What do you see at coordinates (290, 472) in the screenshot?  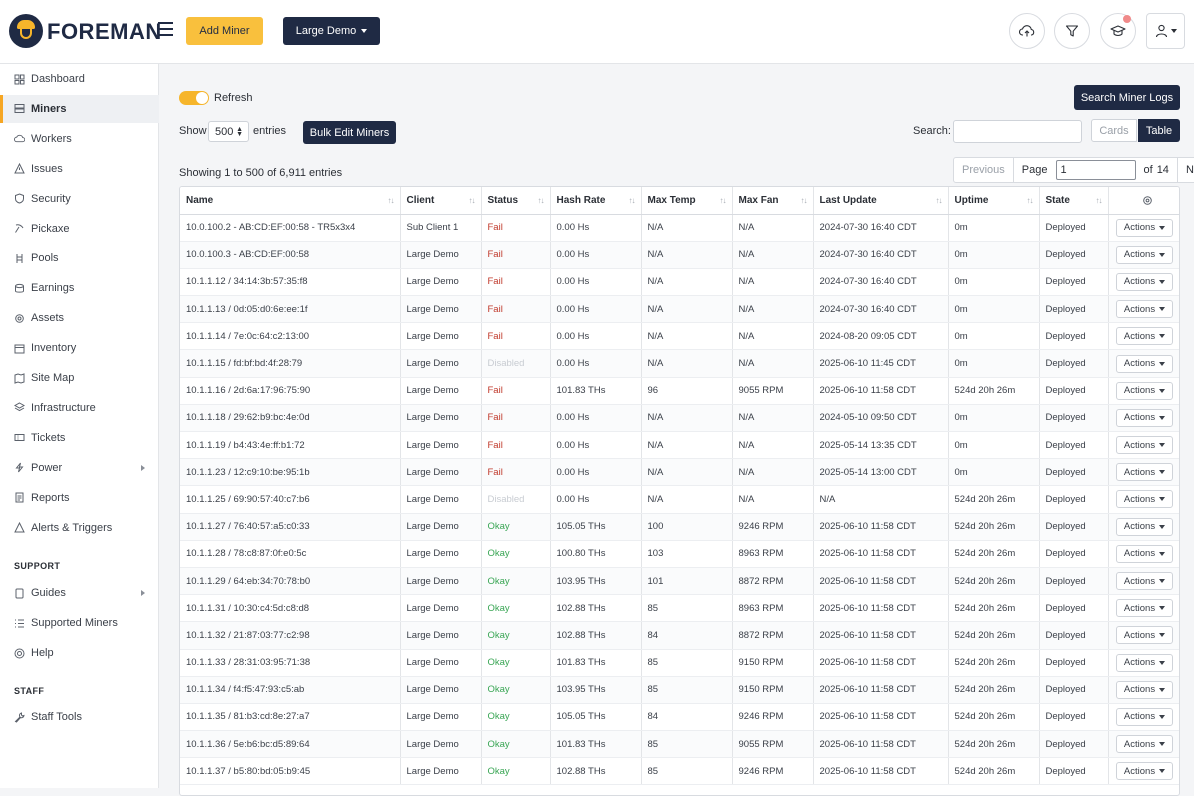 I see `cell-name: 10.1.1.23 / 12:c9:10:be:95:1b` at bounding box center [290, 472].